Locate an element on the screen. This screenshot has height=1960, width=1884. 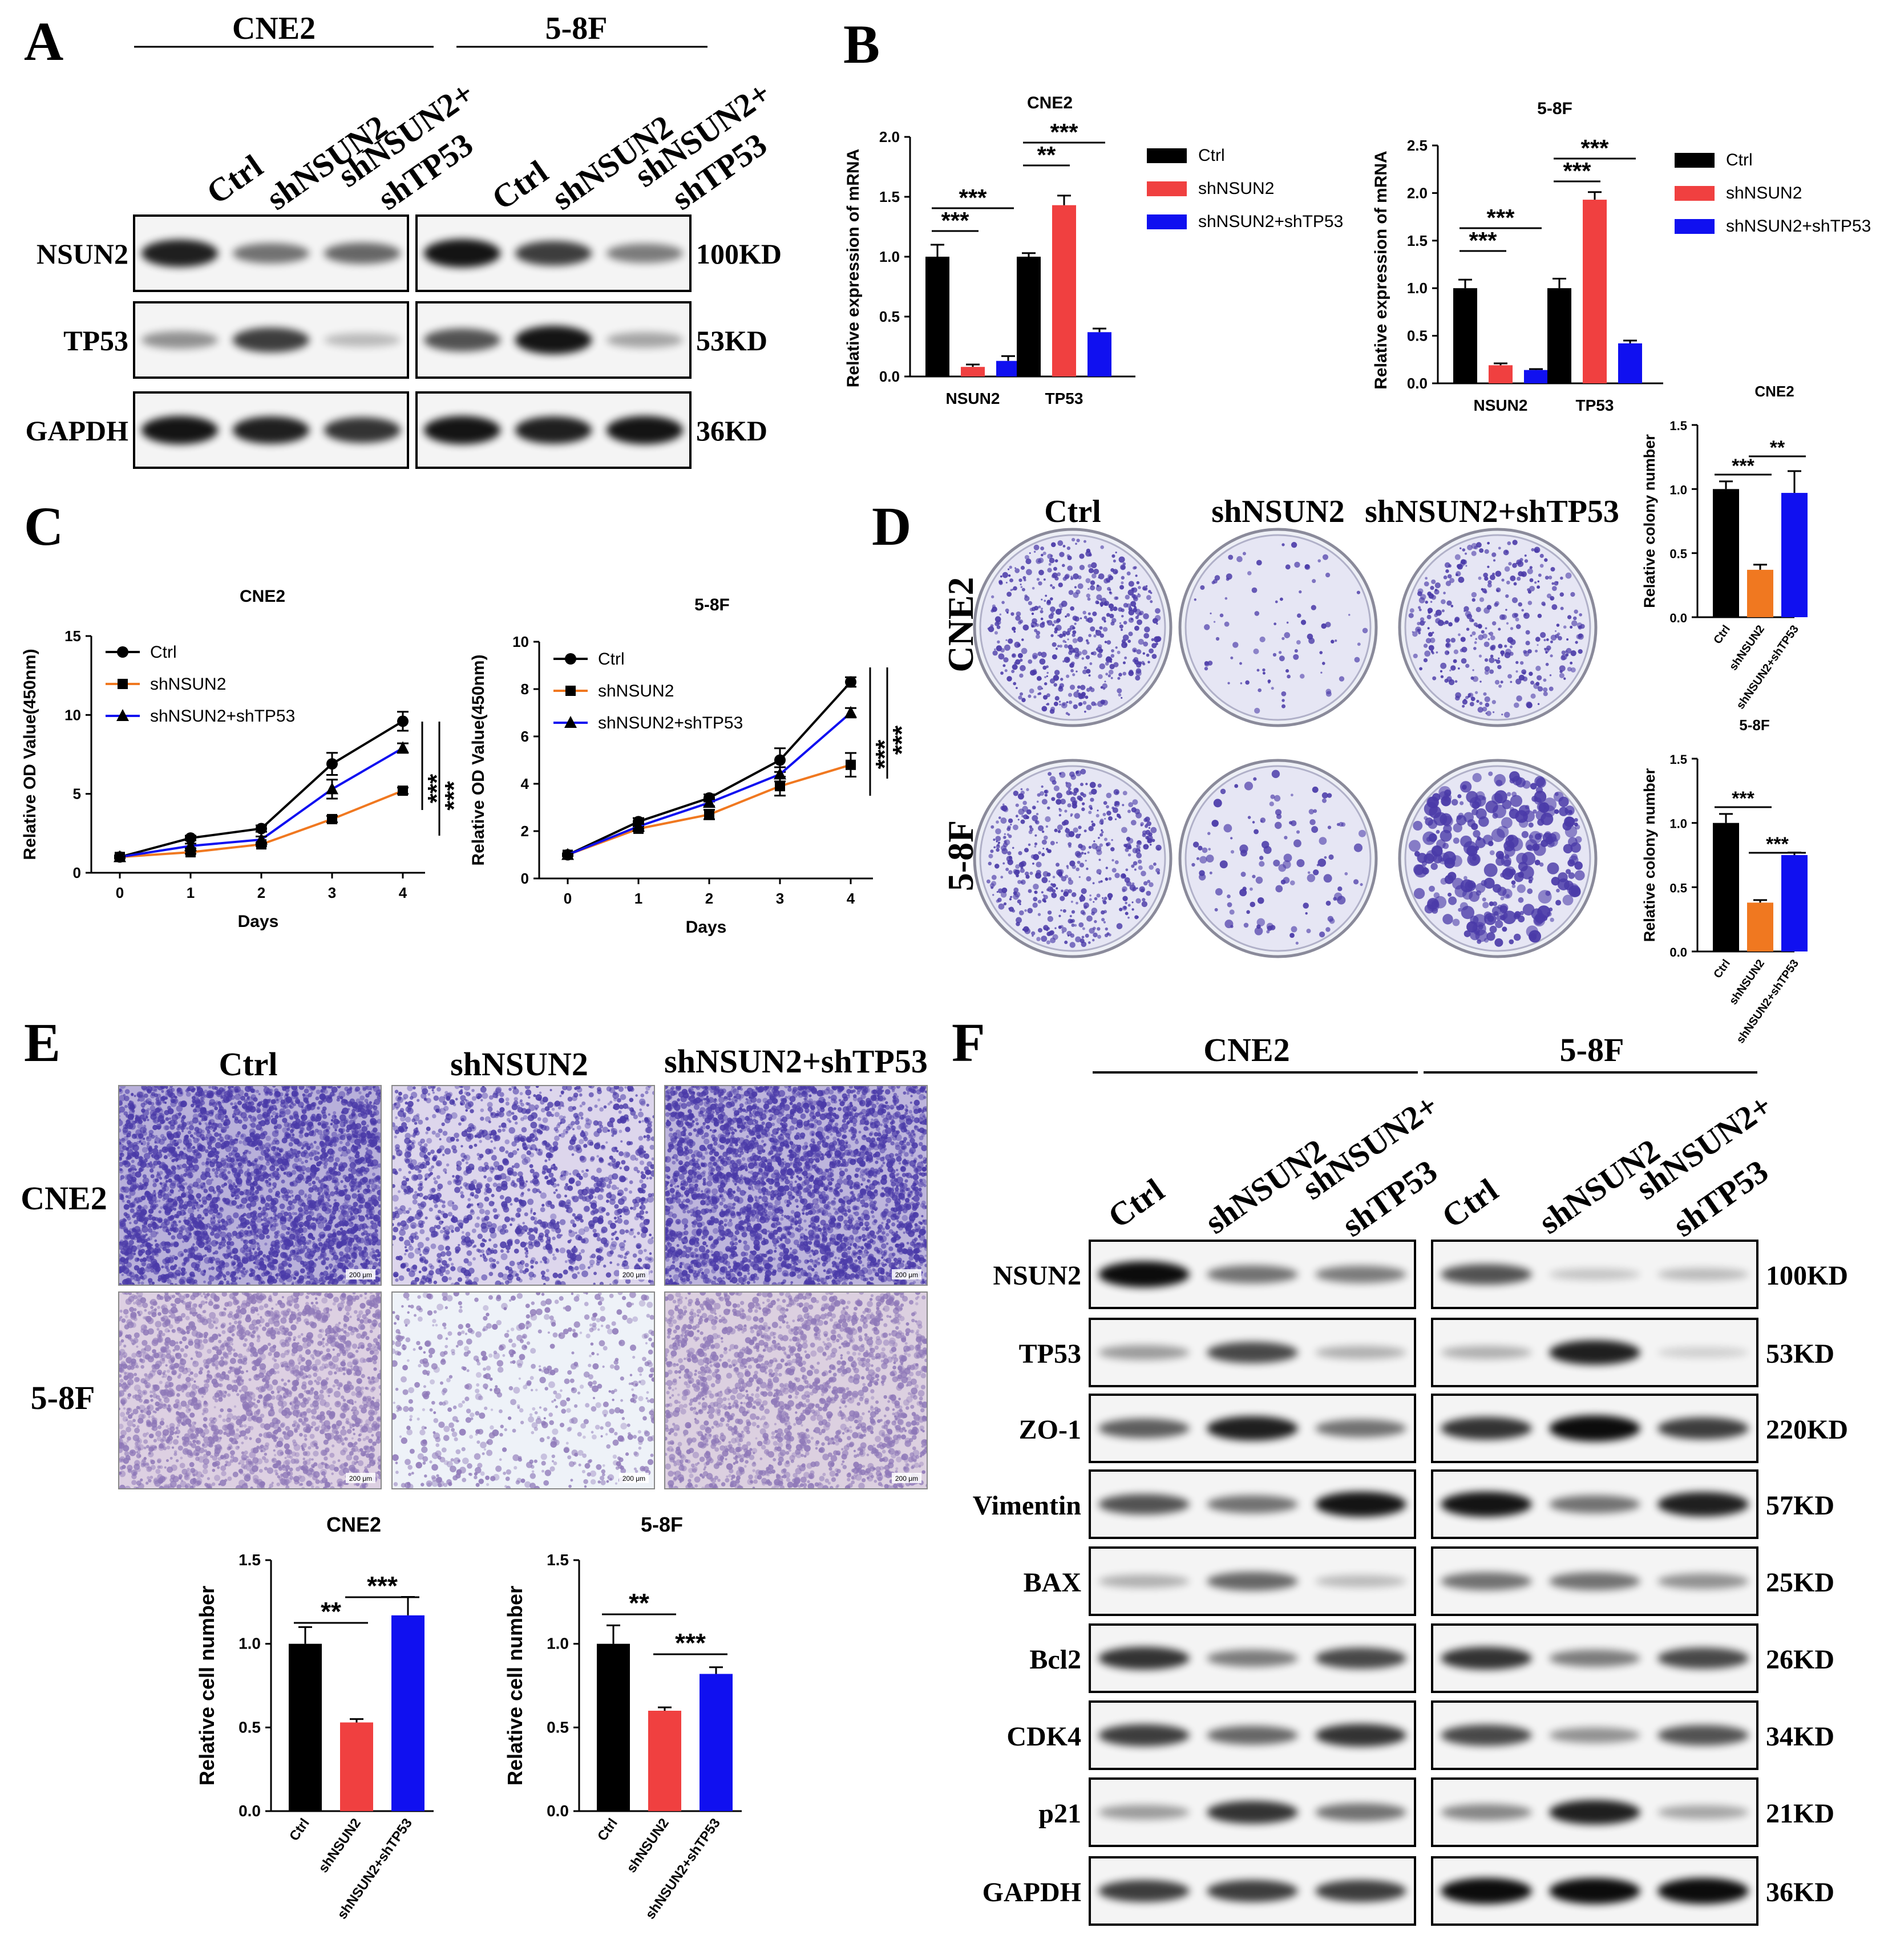
bar is located at coordinates (1726, 887).